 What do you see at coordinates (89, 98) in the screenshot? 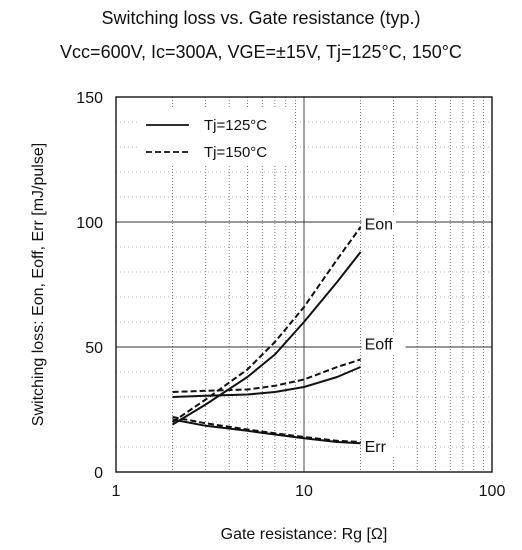
I see `y-tick-label: 150` at bounding box center [89, 98].